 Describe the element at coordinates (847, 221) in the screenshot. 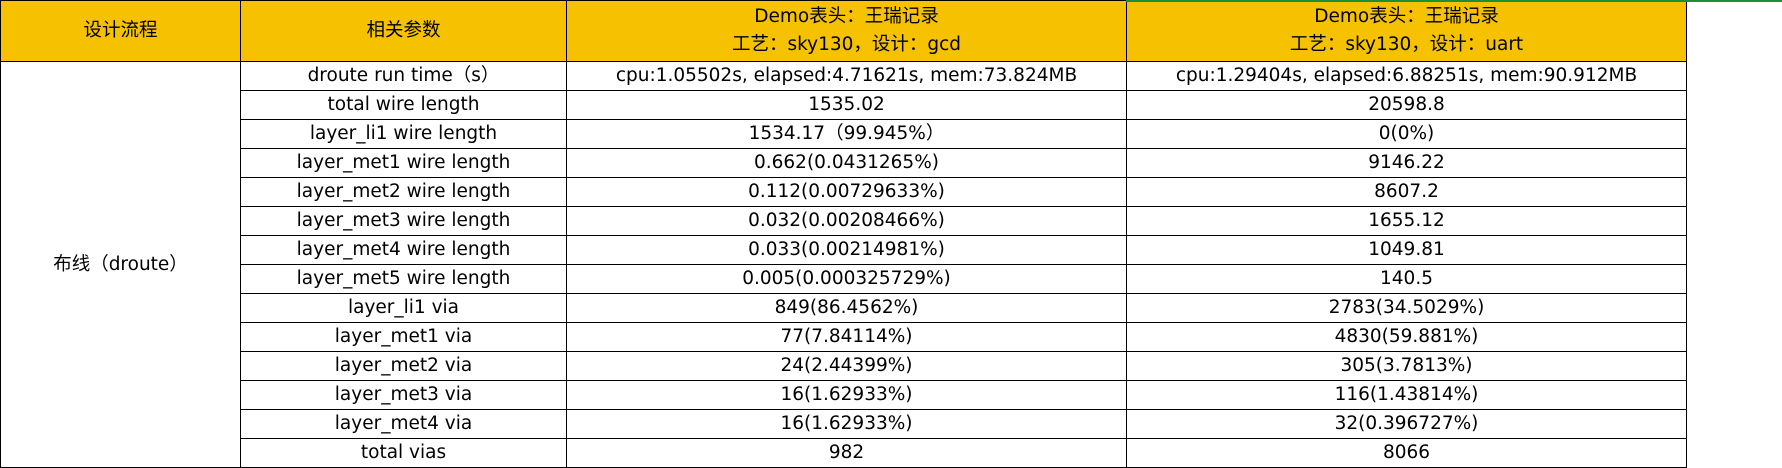

I see `gcd-value-cell: 0.032(0.00208466%)` at that location.